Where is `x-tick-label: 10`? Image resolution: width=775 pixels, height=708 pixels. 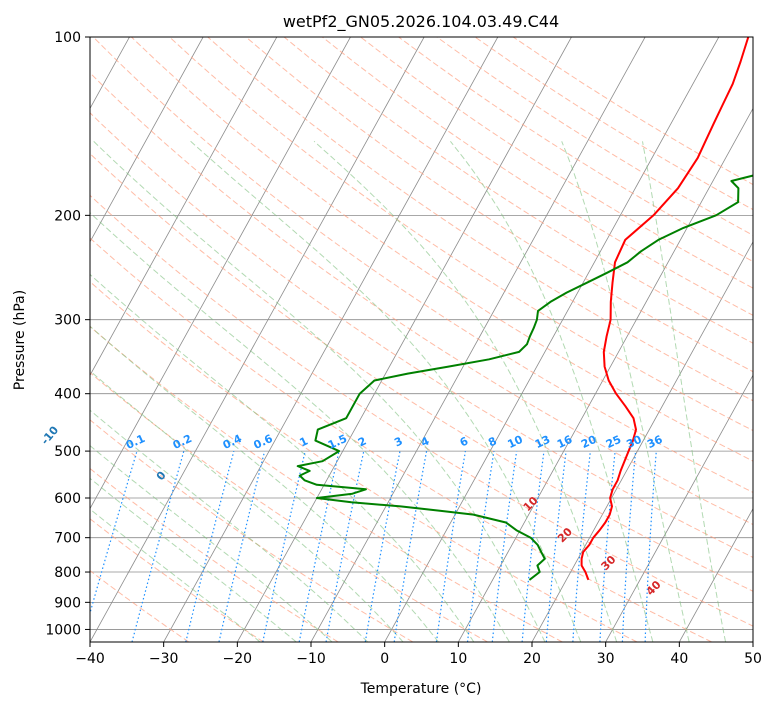
x-tick-label: 10 is located at coordinates (458, 659).